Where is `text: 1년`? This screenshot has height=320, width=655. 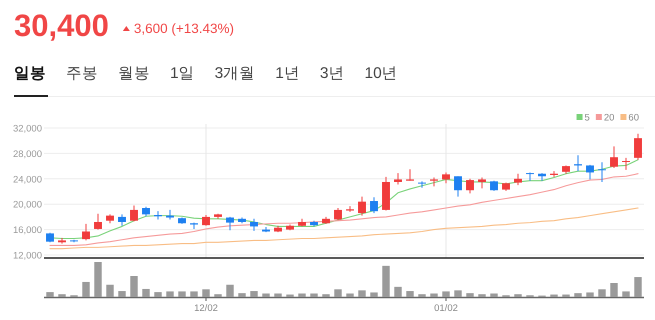
text: 1년 is located at coordinates (287, 73).